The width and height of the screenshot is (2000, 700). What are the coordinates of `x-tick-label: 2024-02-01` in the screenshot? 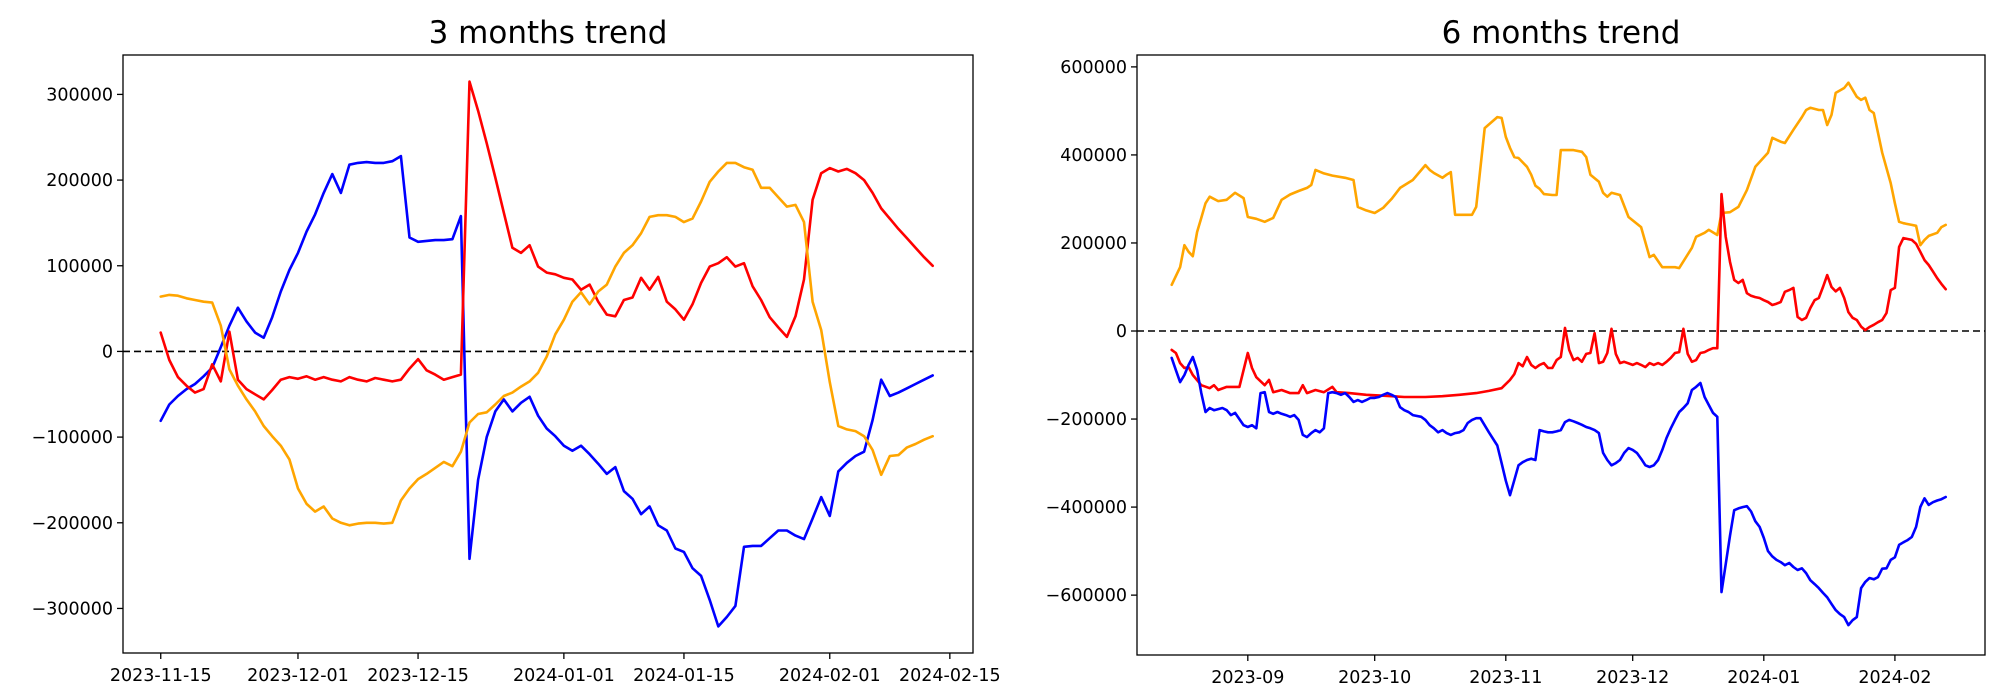 It's located at (830, 676).